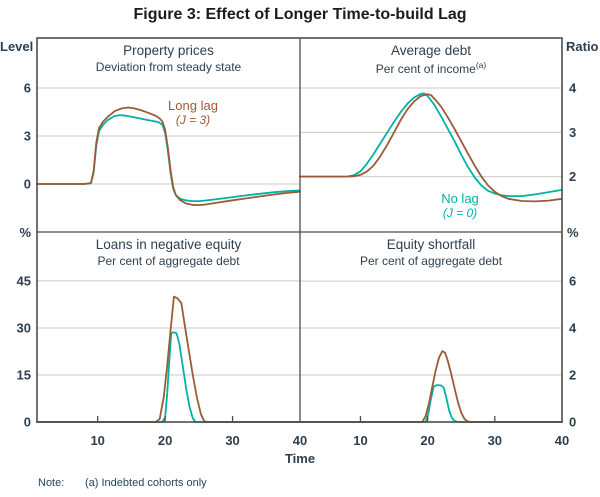 This screenshot has width=600, height=497. I want to click on panel-subtitle-average-debt: Per cent of income(a), so click(431, 68).